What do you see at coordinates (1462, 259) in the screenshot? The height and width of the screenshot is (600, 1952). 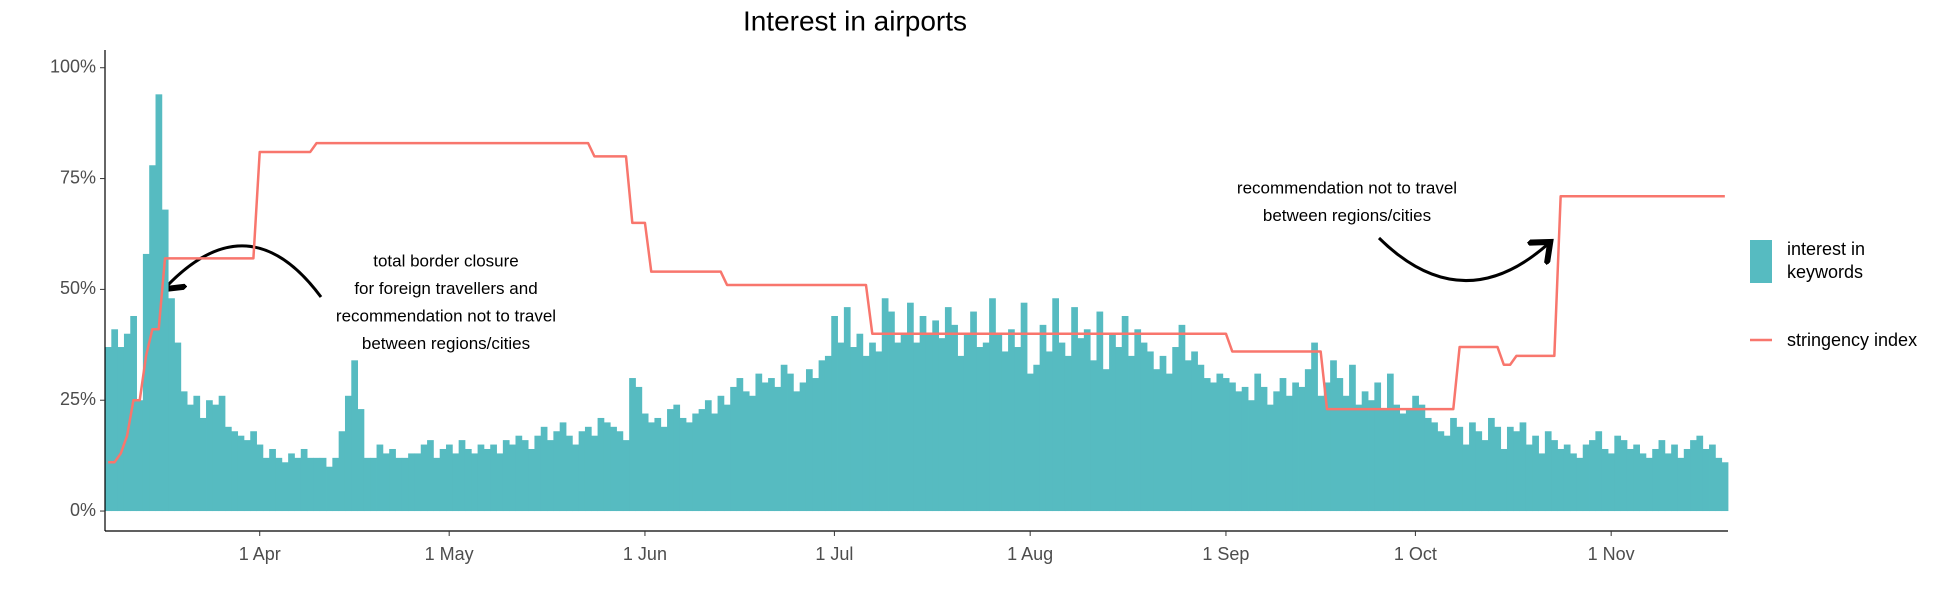 I see `annotation-arrow` at bounding box center [1462, 259].